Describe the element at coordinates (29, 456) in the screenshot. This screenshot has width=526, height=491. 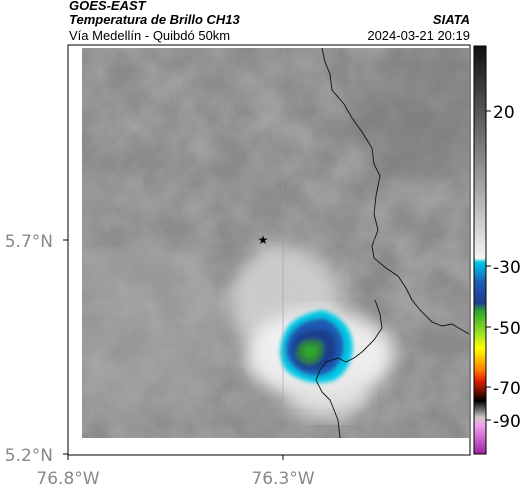
I see `lat-tick-5.2: 5.2°N` at that location.